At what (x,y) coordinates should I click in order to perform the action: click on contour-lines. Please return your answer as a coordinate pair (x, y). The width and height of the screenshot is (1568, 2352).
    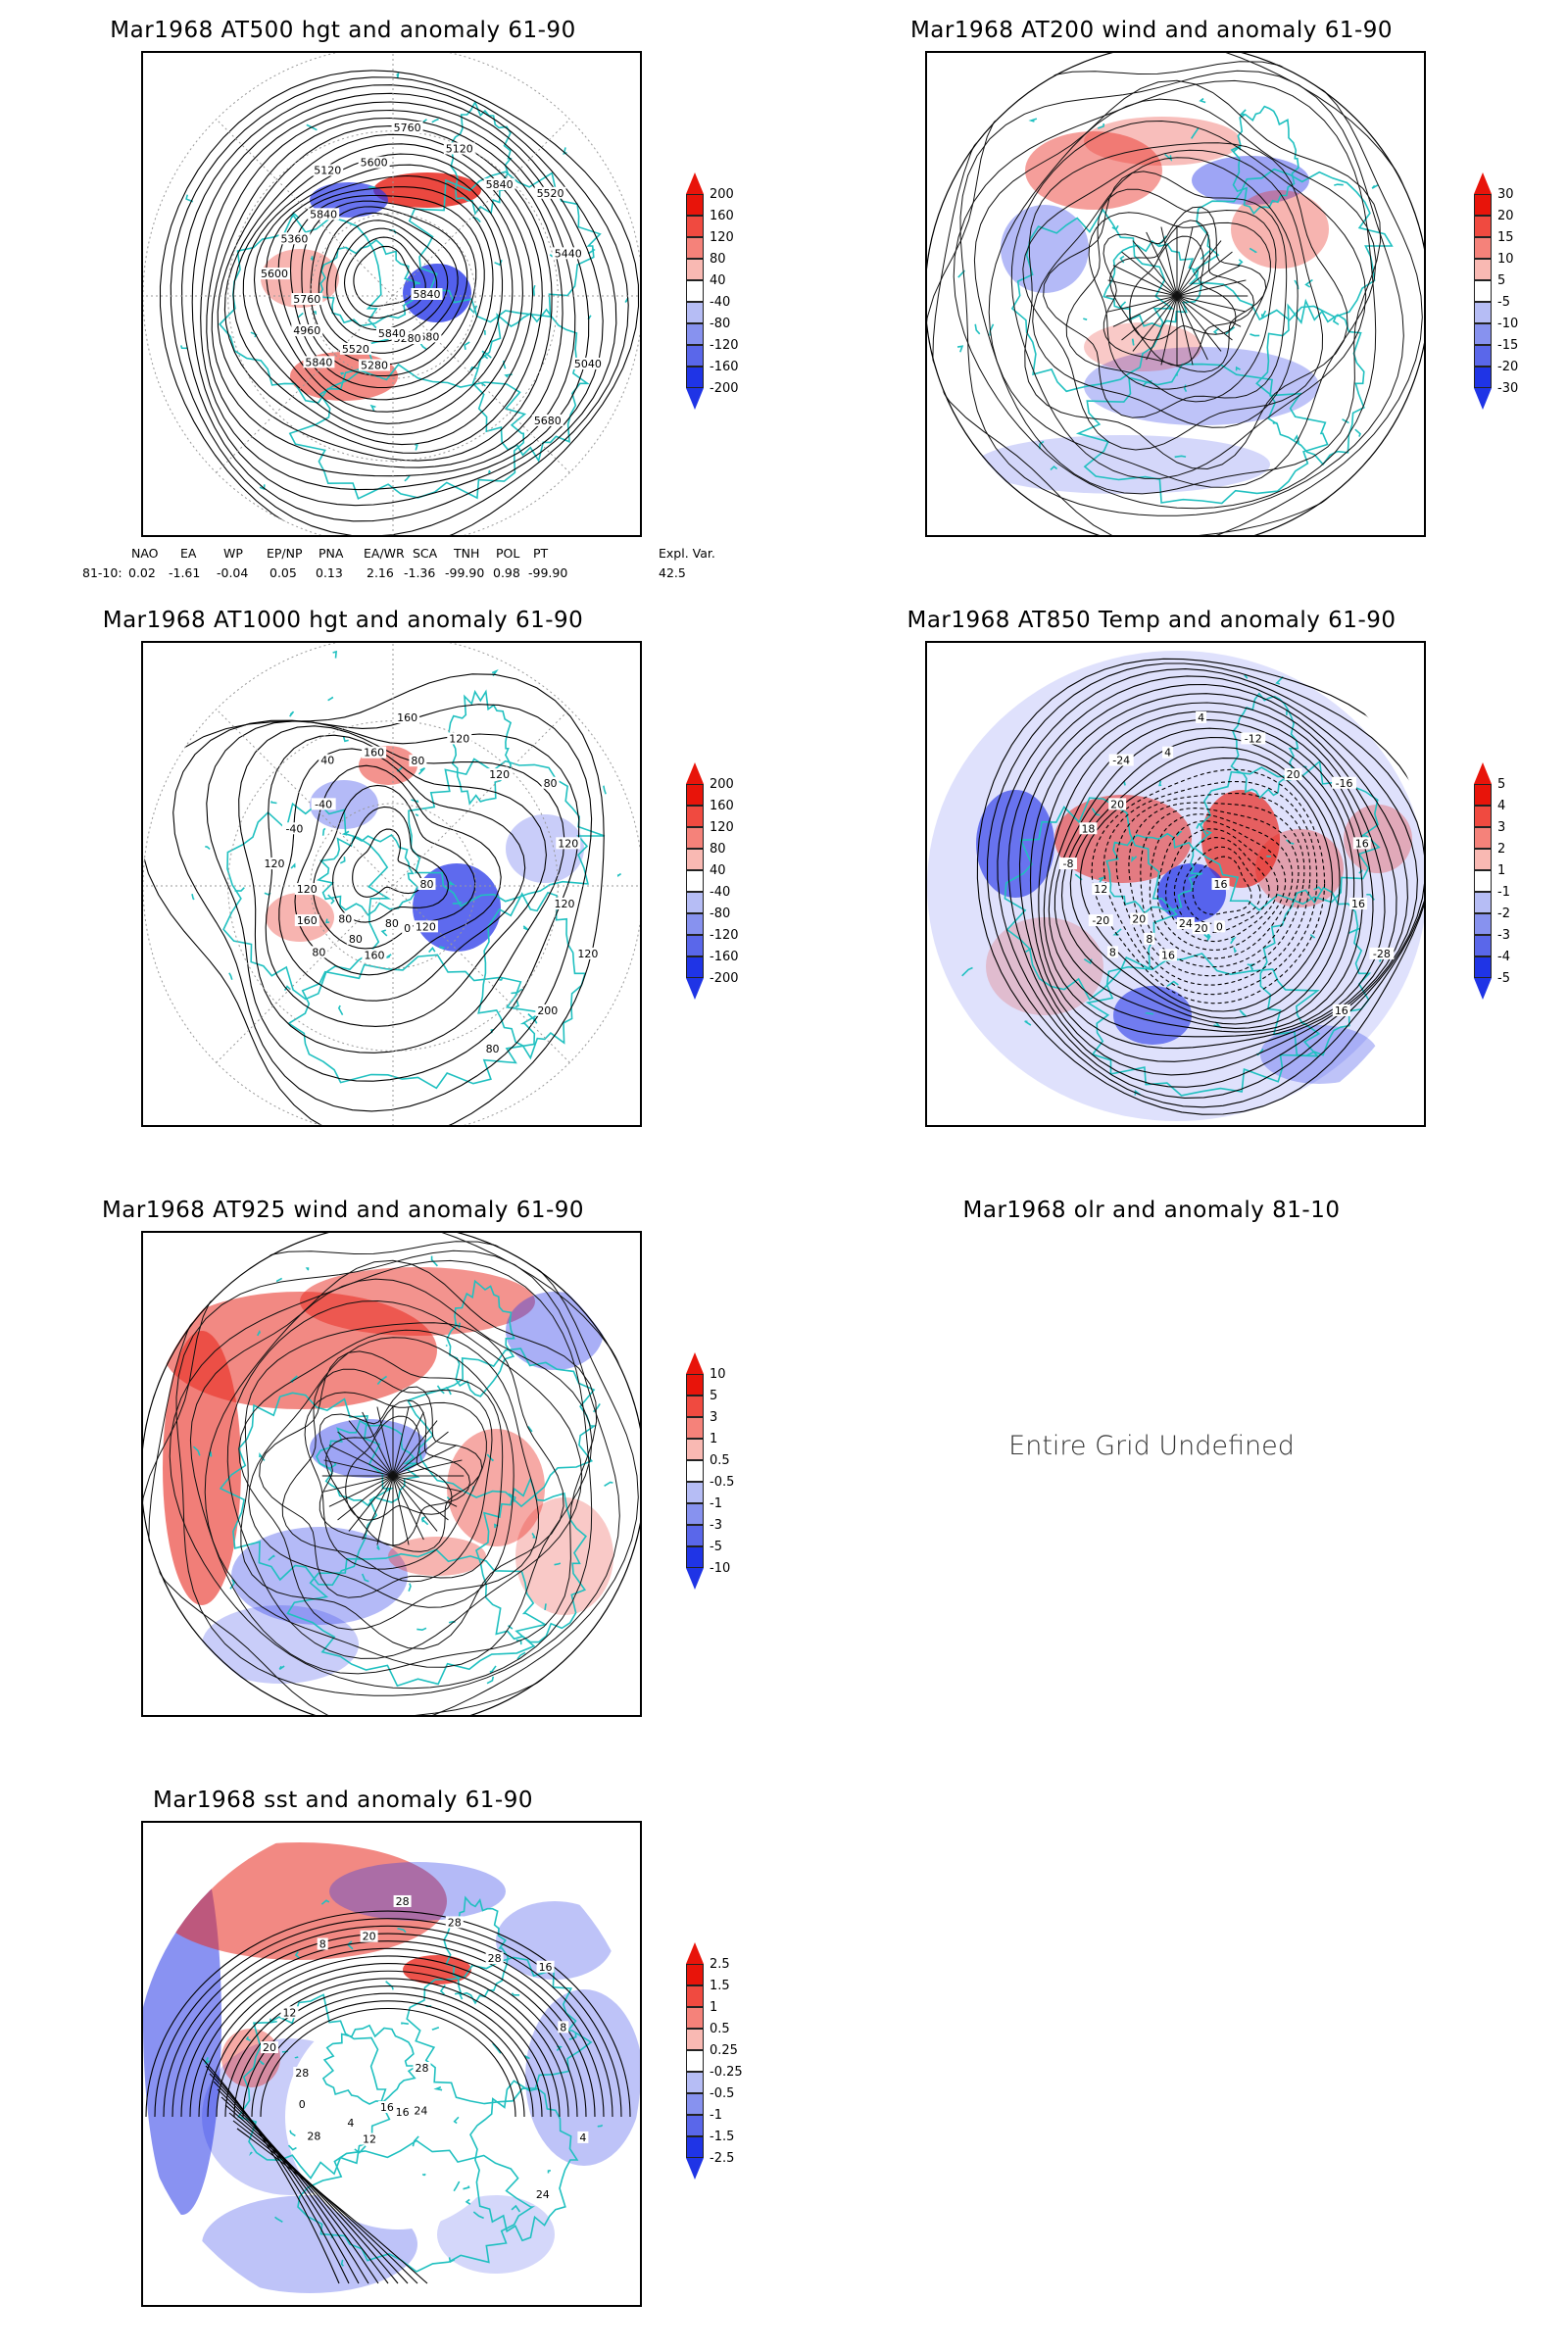
    Looking at the image, I should click on (374, 899).